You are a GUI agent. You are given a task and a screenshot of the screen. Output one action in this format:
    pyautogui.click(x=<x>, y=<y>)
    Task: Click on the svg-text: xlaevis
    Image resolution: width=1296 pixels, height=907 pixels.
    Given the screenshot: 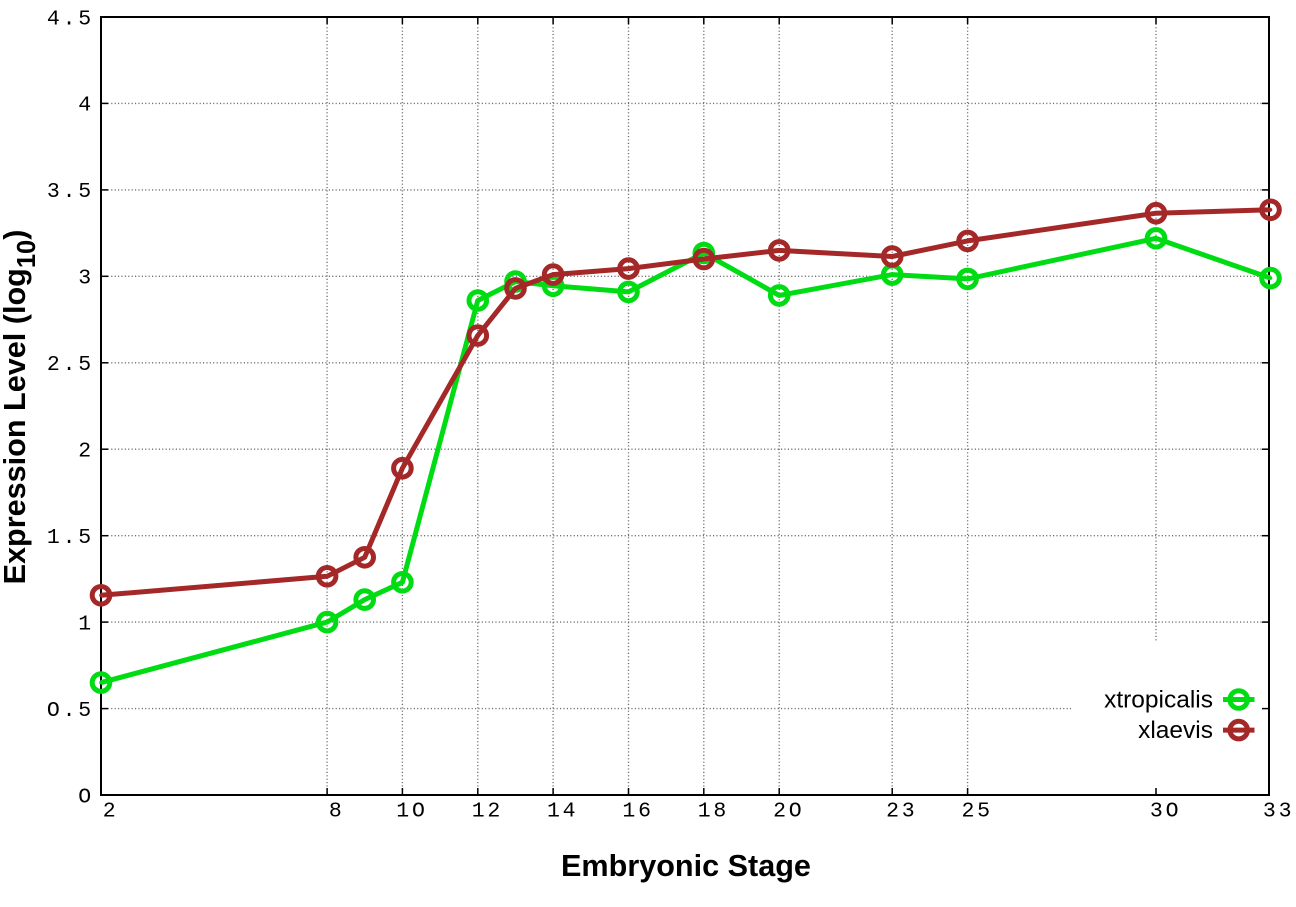 What is the action you would take?
    pyautogui.click(x=1175, y=730)
    